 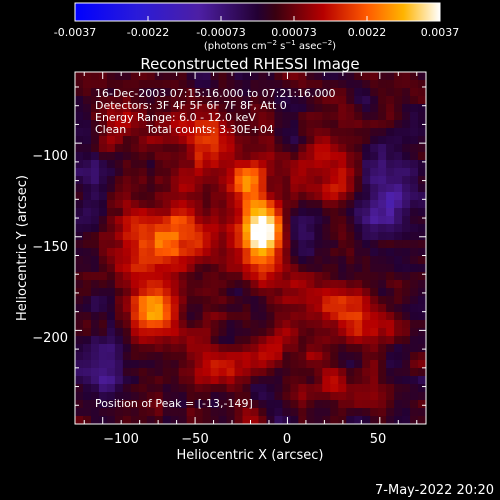 What do you see at coordinates (148, 32) in the screenshot?
I see `colorbar-tick-label: -0.0022` at bounding box center [148, 32].